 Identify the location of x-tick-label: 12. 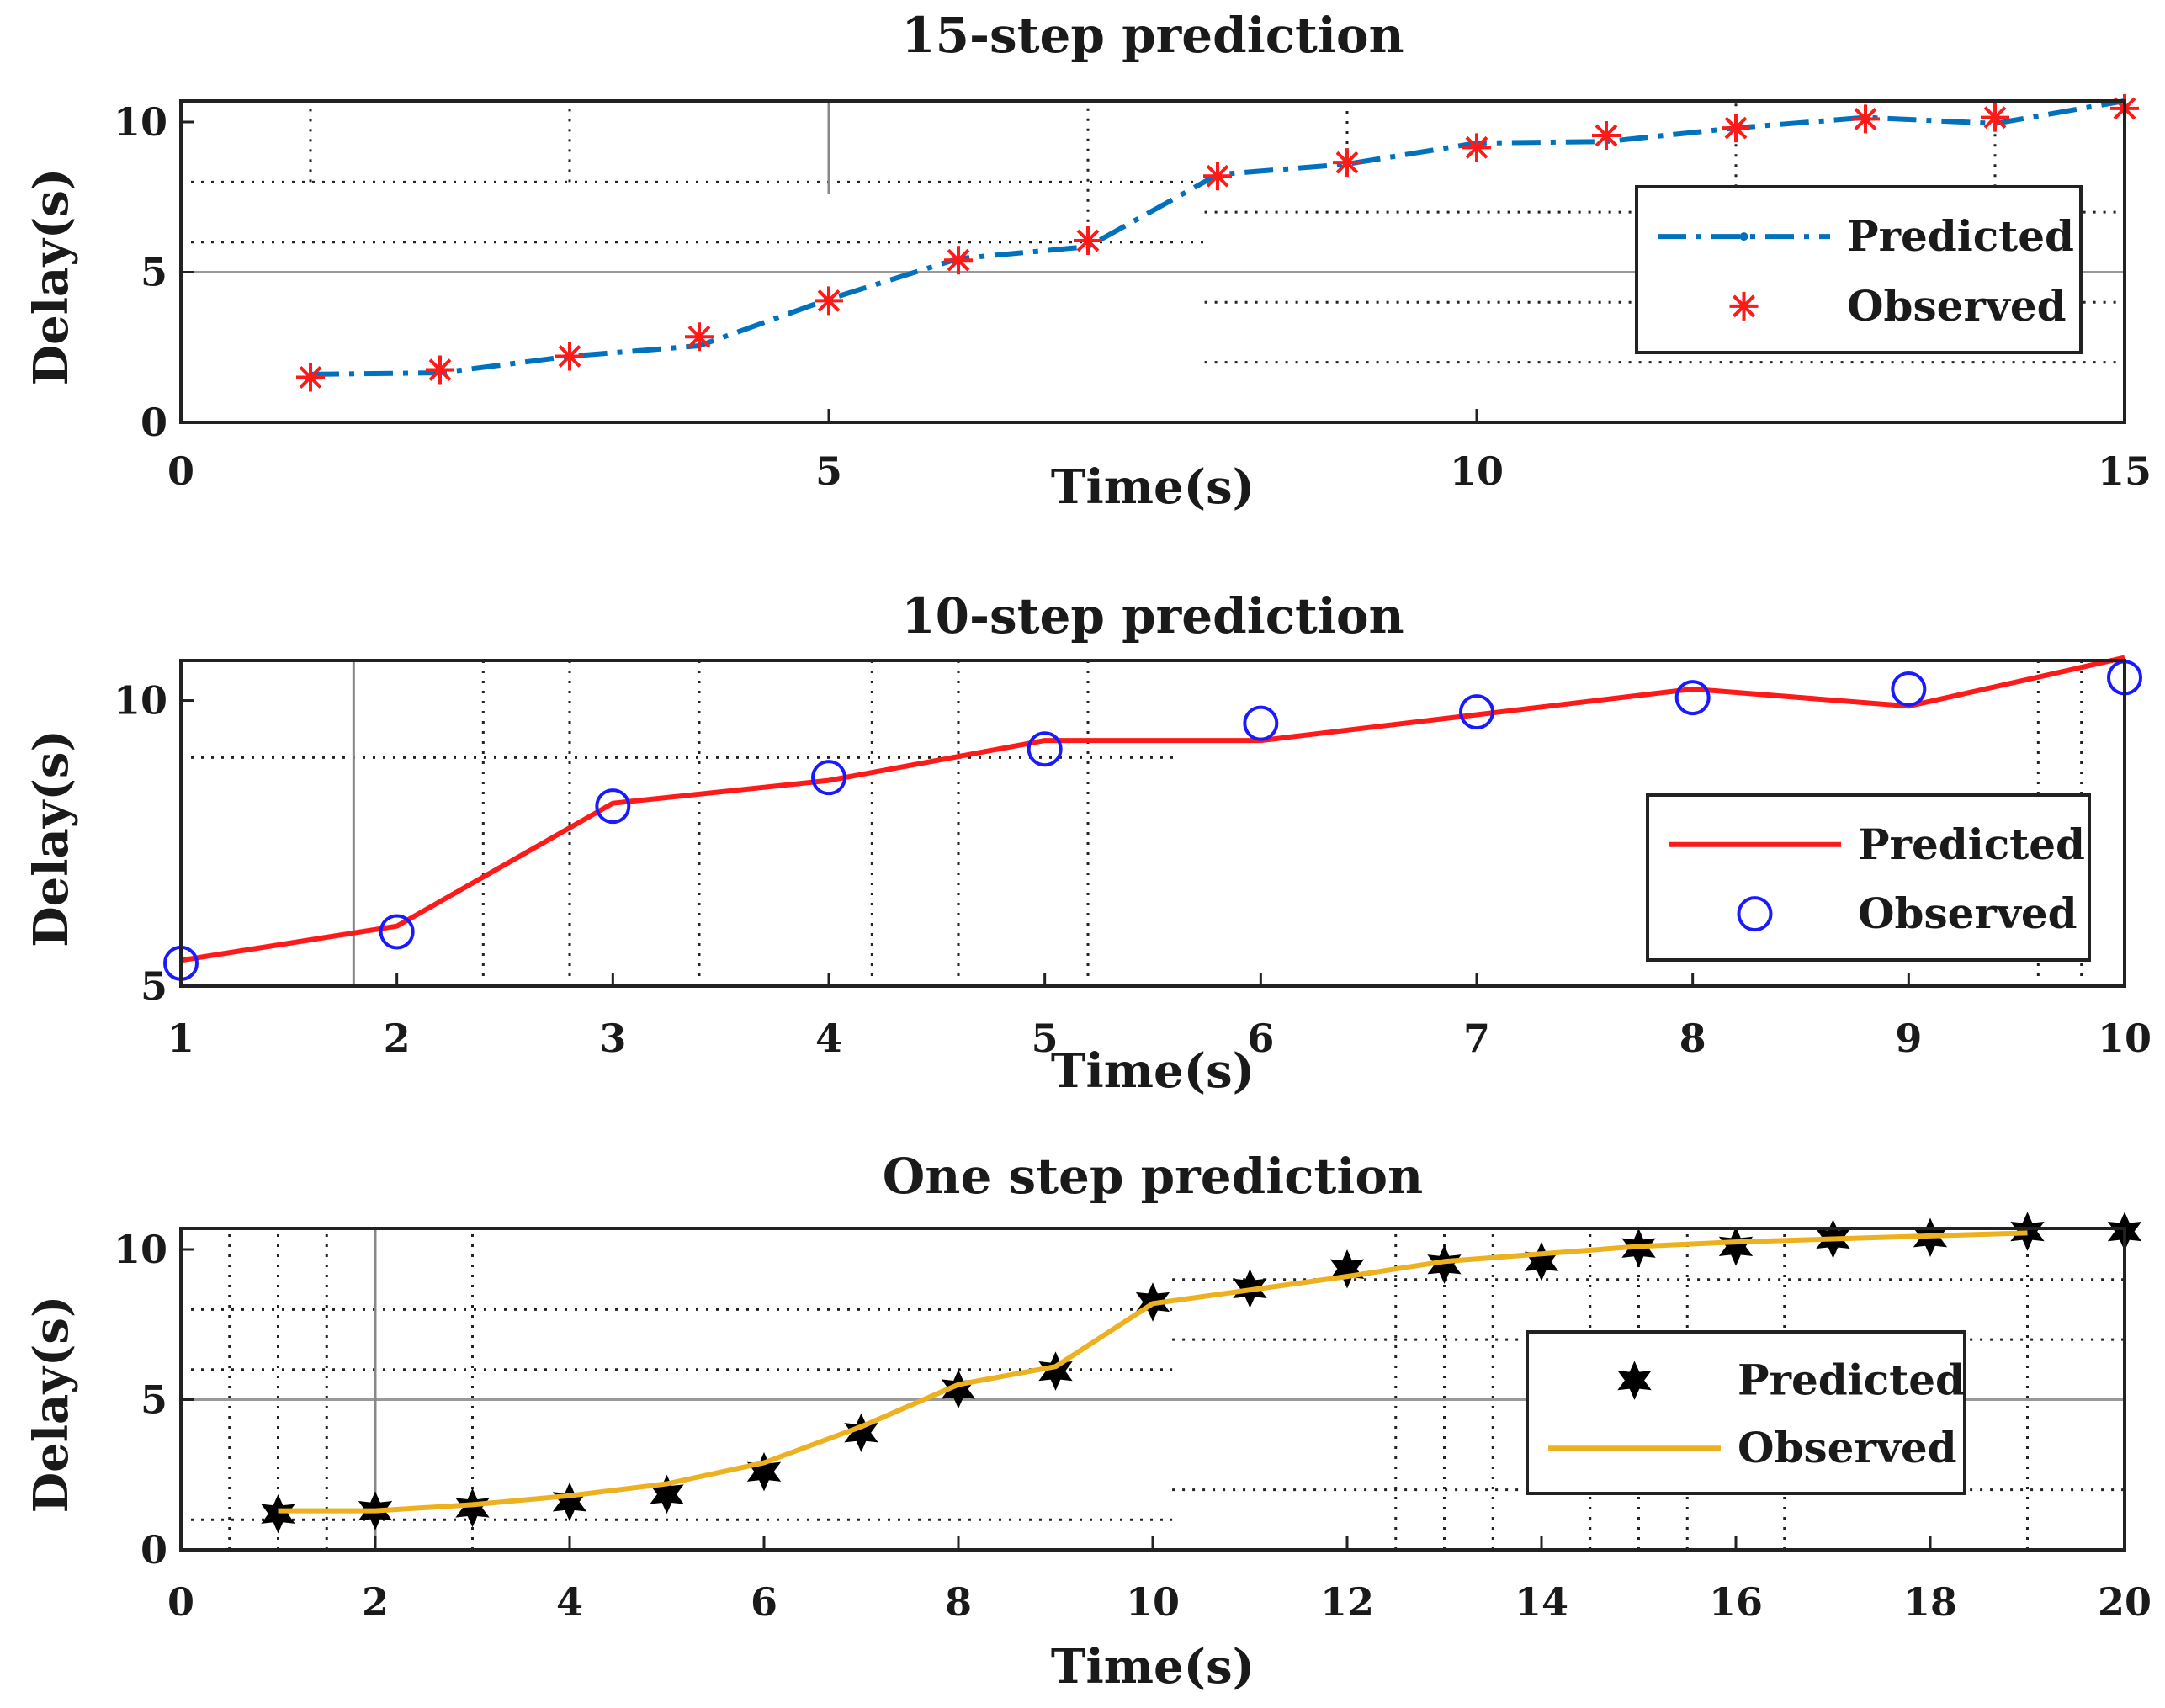
(1347, 1602).